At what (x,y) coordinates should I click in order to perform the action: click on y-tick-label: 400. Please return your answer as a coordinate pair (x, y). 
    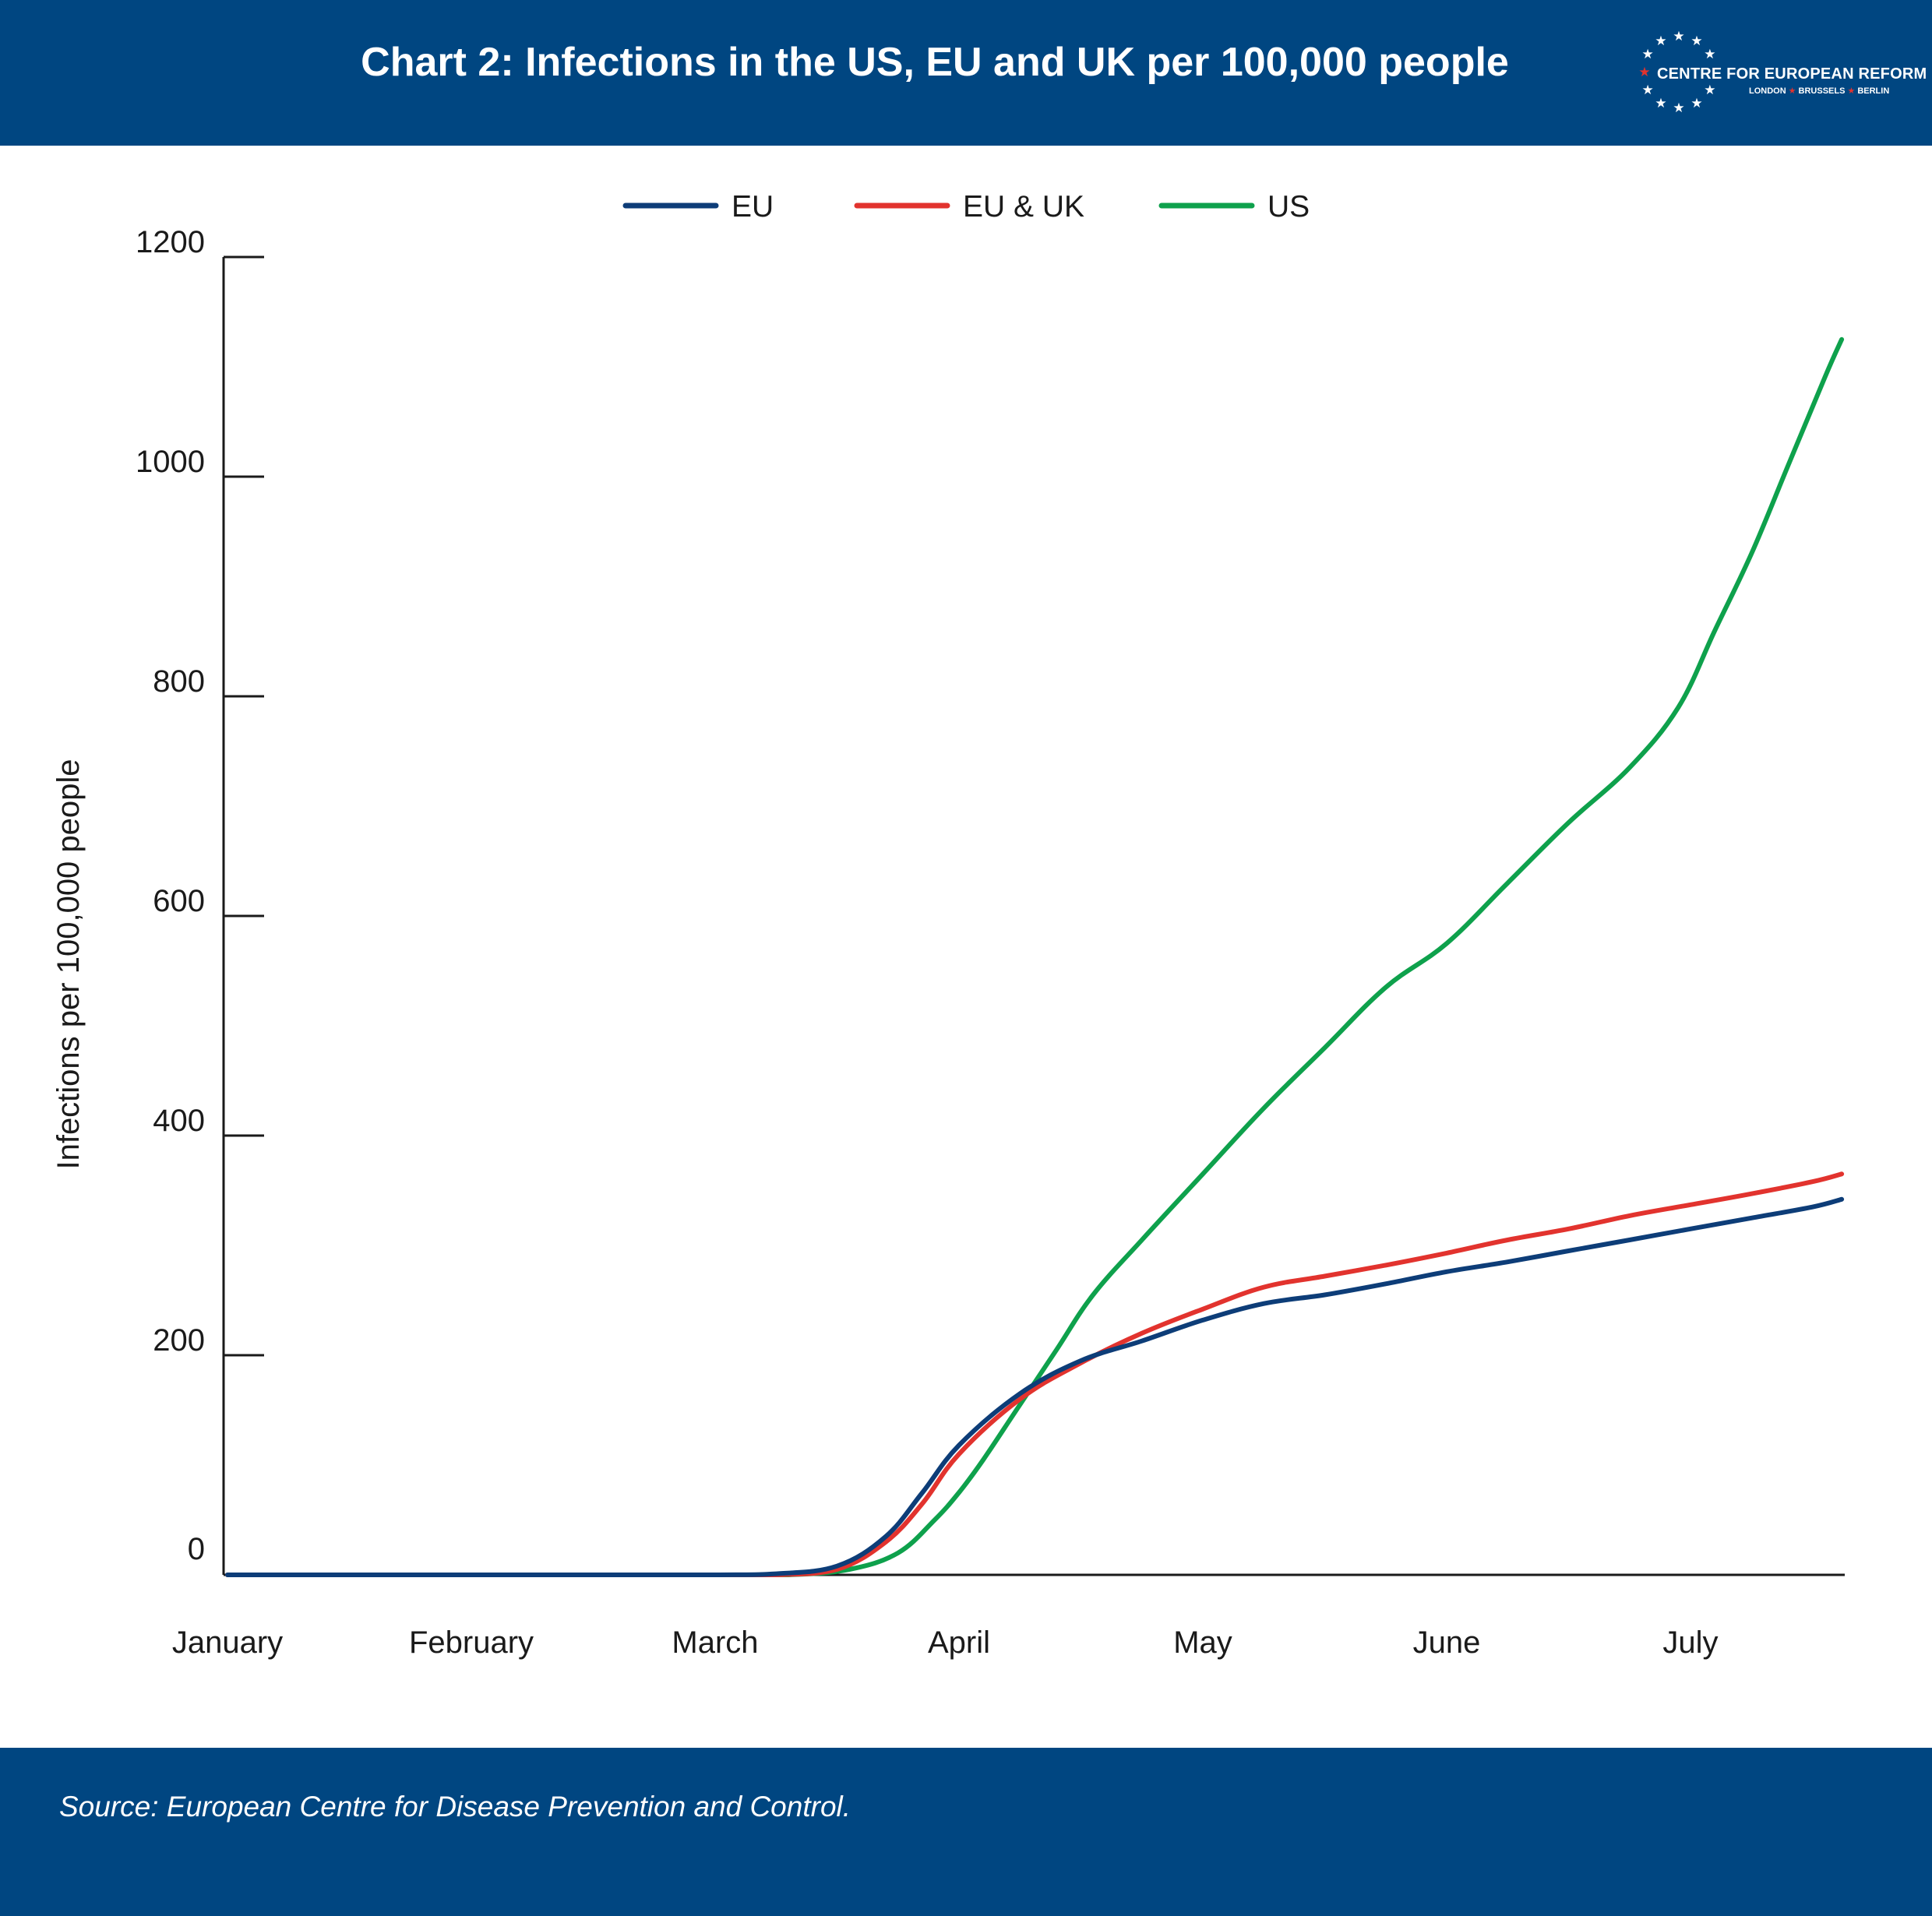
    Looking at the image, I should click on (179, 1121).